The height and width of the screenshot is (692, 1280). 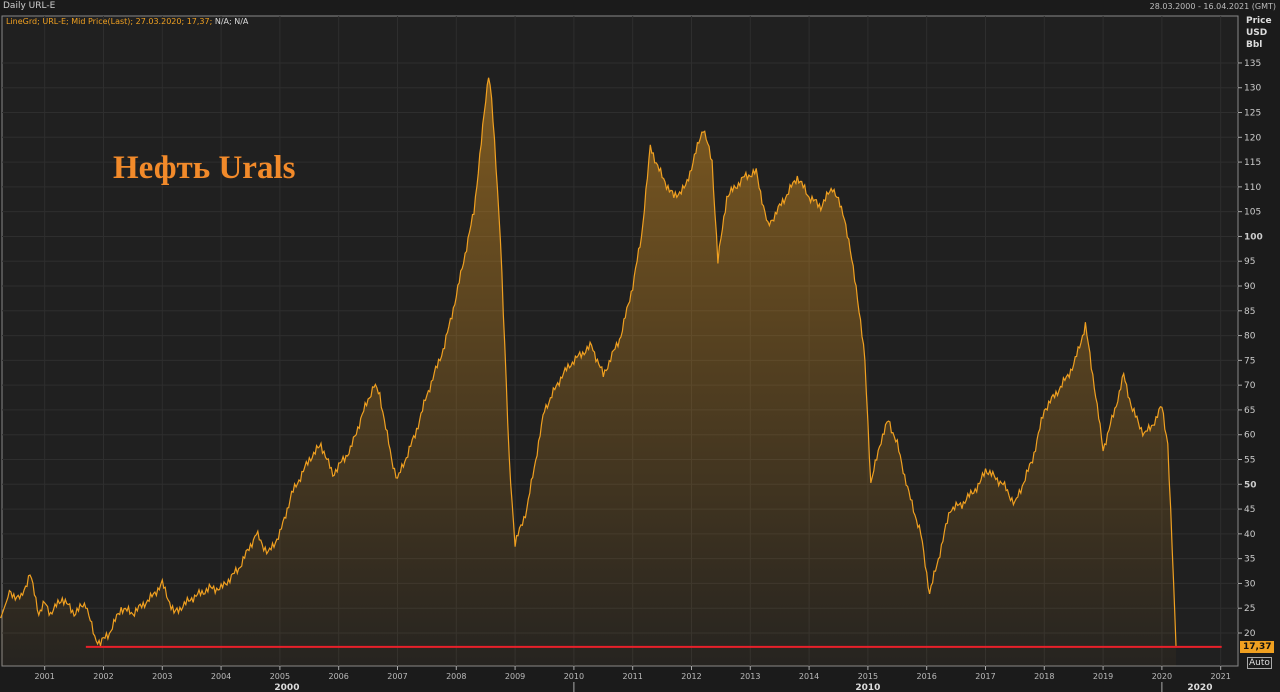 What do you see at coordinates (1250, 337) in the screenshot?
I see `y-tick-label: 80` at bounding box center [1250, 337].